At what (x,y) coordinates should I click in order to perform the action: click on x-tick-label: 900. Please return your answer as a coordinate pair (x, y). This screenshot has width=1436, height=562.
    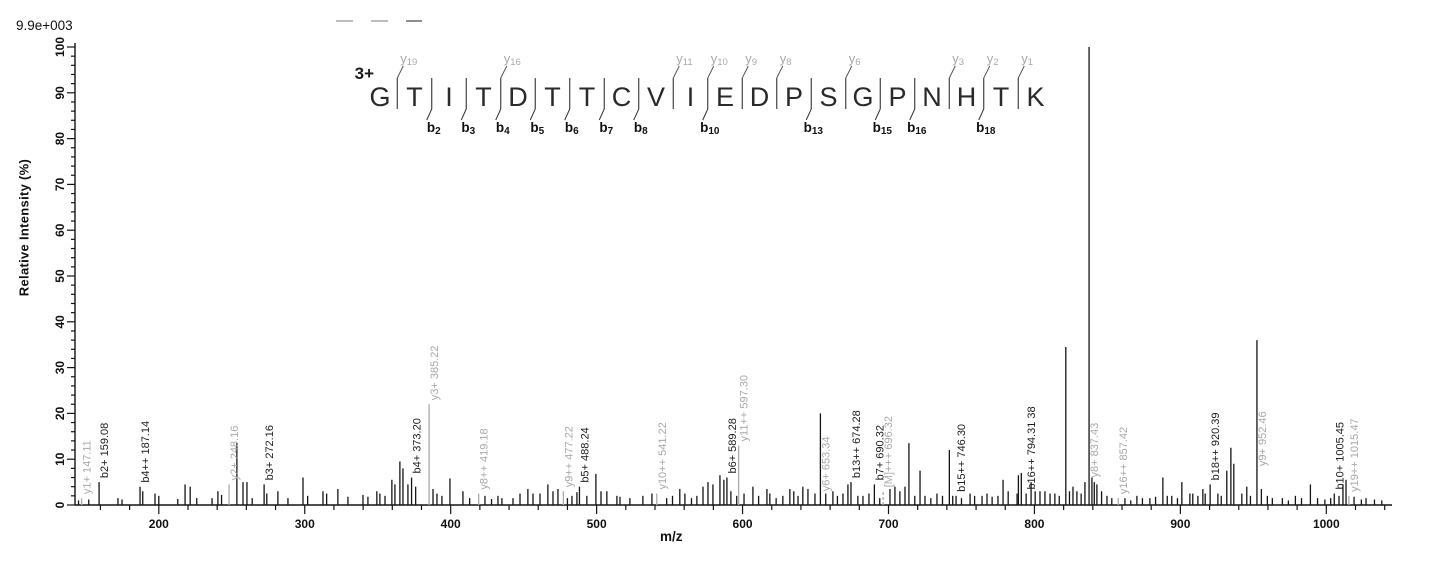
    Looking at the image, I should click on (1180, 524).